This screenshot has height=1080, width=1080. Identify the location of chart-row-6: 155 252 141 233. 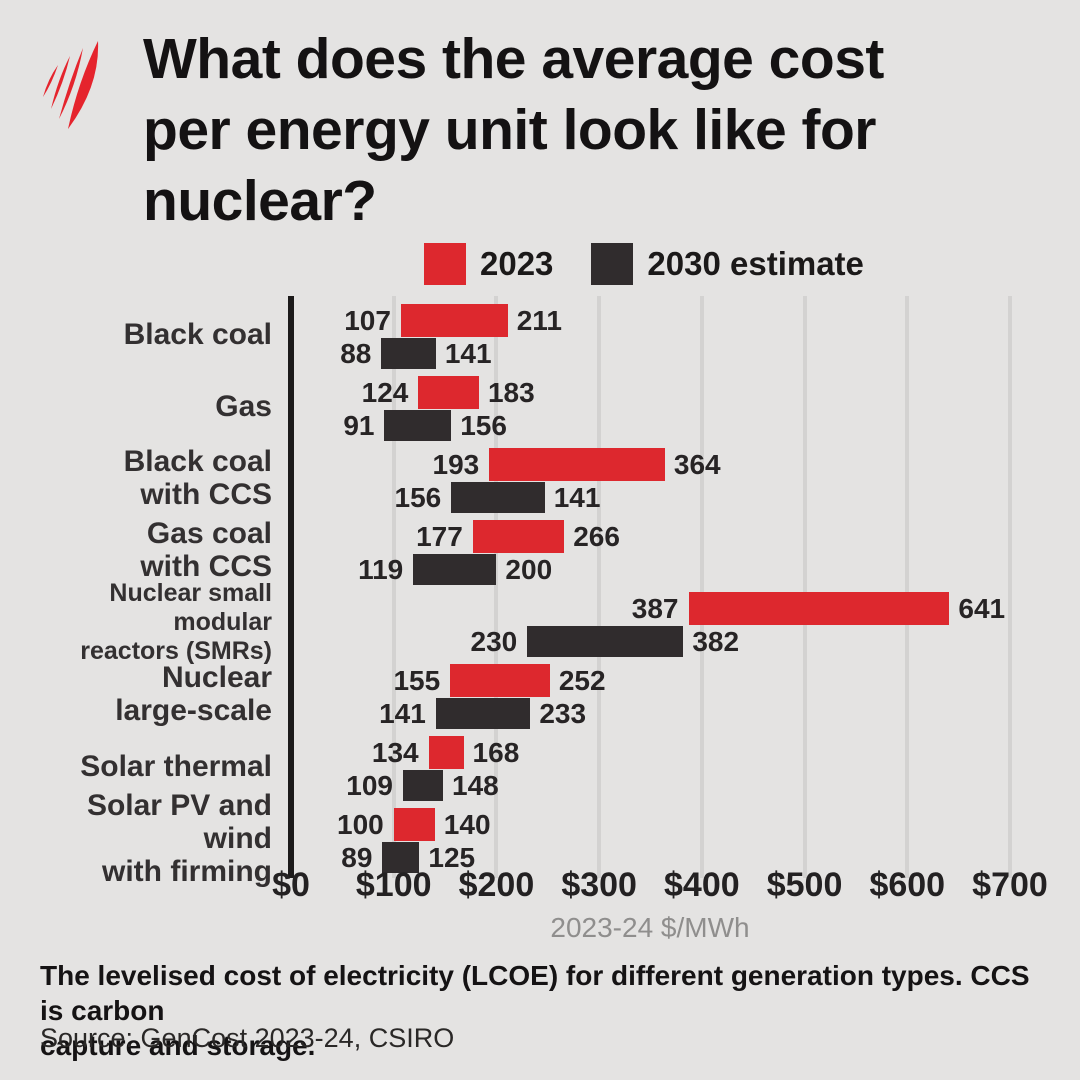
(650, 694).